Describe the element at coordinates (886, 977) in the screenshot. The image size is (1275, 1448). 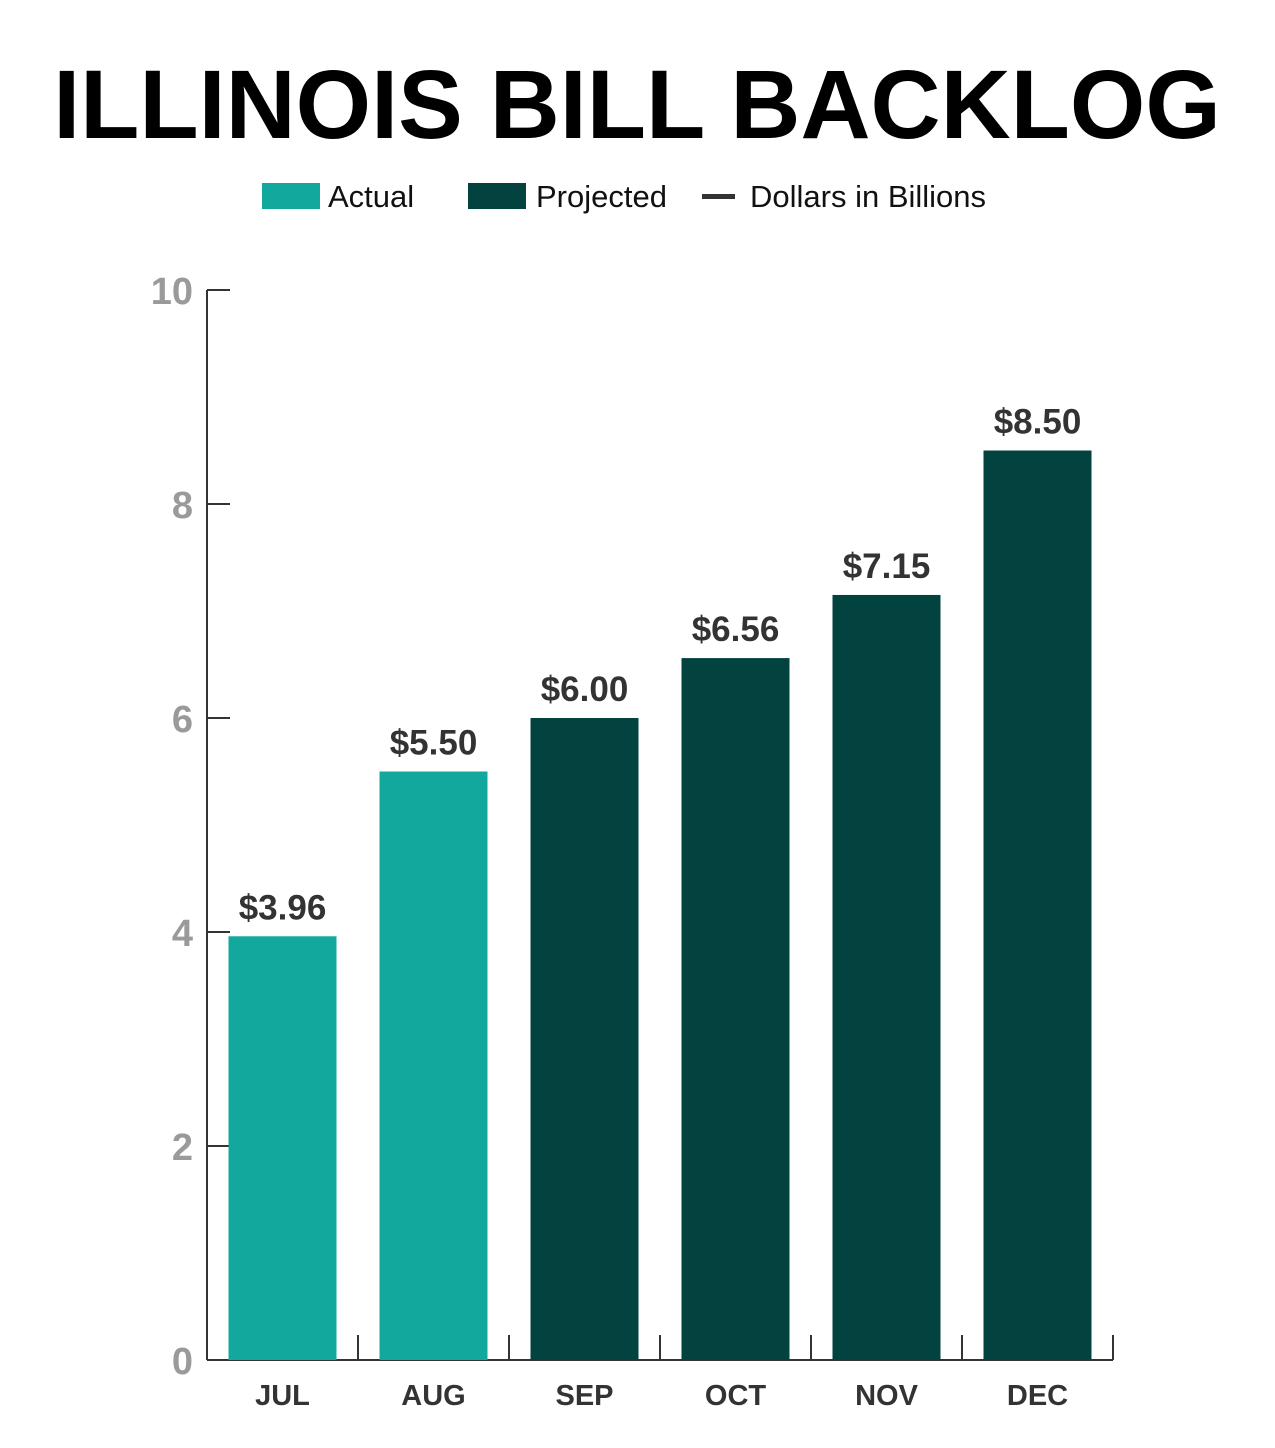
I see `bar-nov` at that location.